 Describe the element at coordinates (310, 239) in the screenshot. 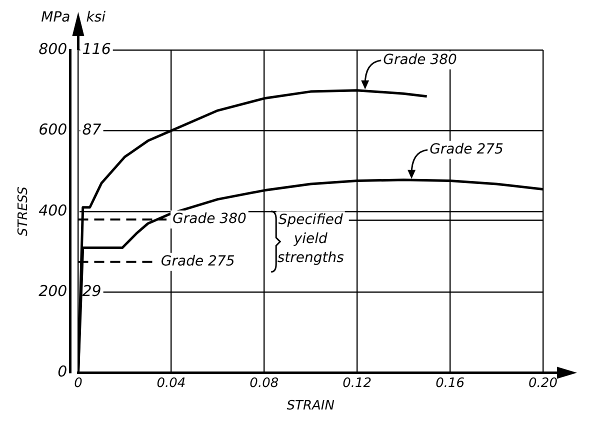

I see `annotation: Specified yield strengths` at that location.